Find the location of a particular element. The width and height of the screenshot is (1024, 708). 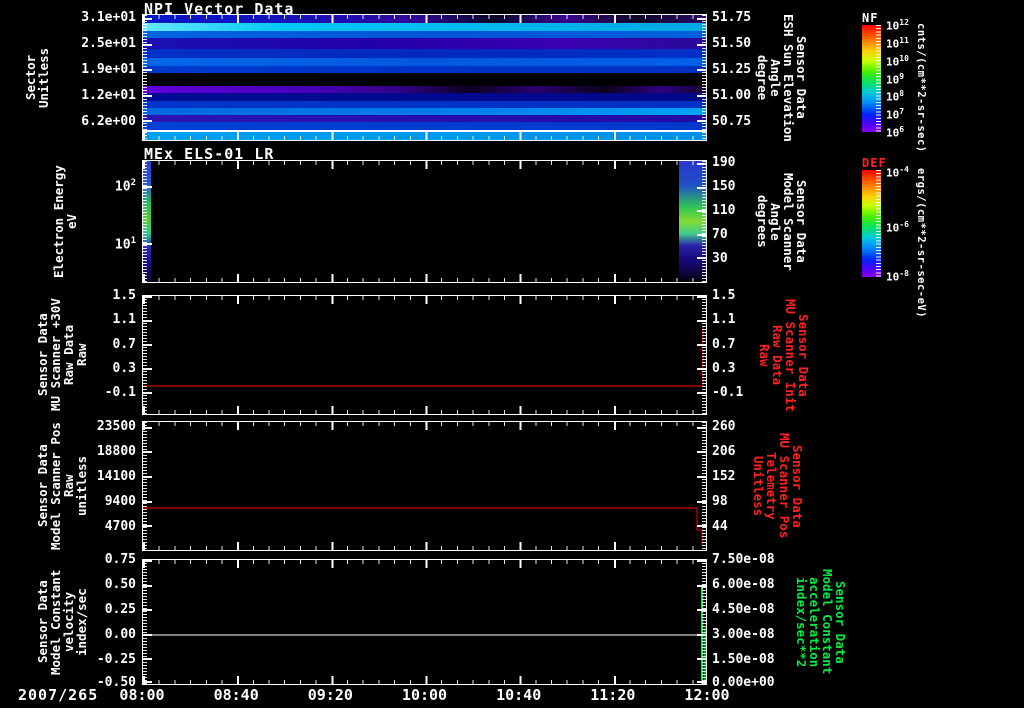

panel-velocity-plot is located at coordinates (424, 622).